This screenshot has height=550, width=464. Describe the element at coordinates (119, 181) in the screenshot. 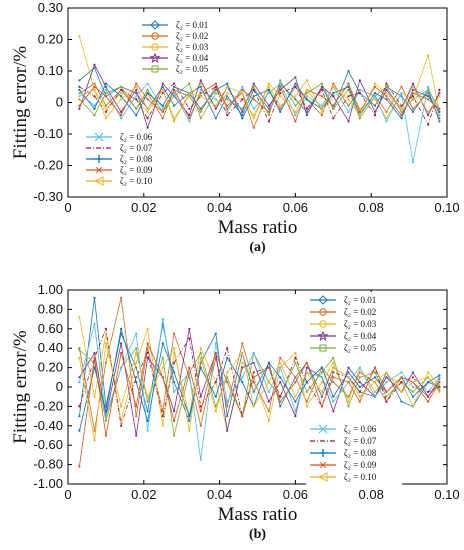

I see `legend-entry: ζ₂ = 0.10` at that location.